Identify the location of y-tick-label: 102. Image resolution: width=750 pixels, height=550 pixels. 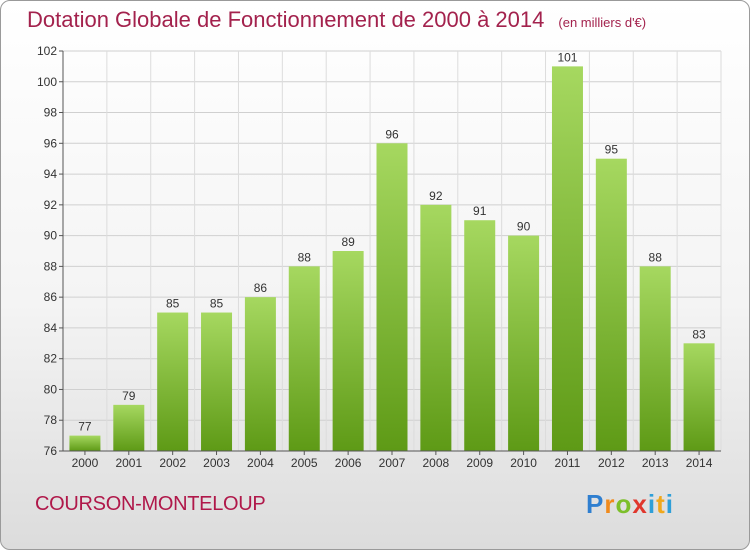
(47, 51).